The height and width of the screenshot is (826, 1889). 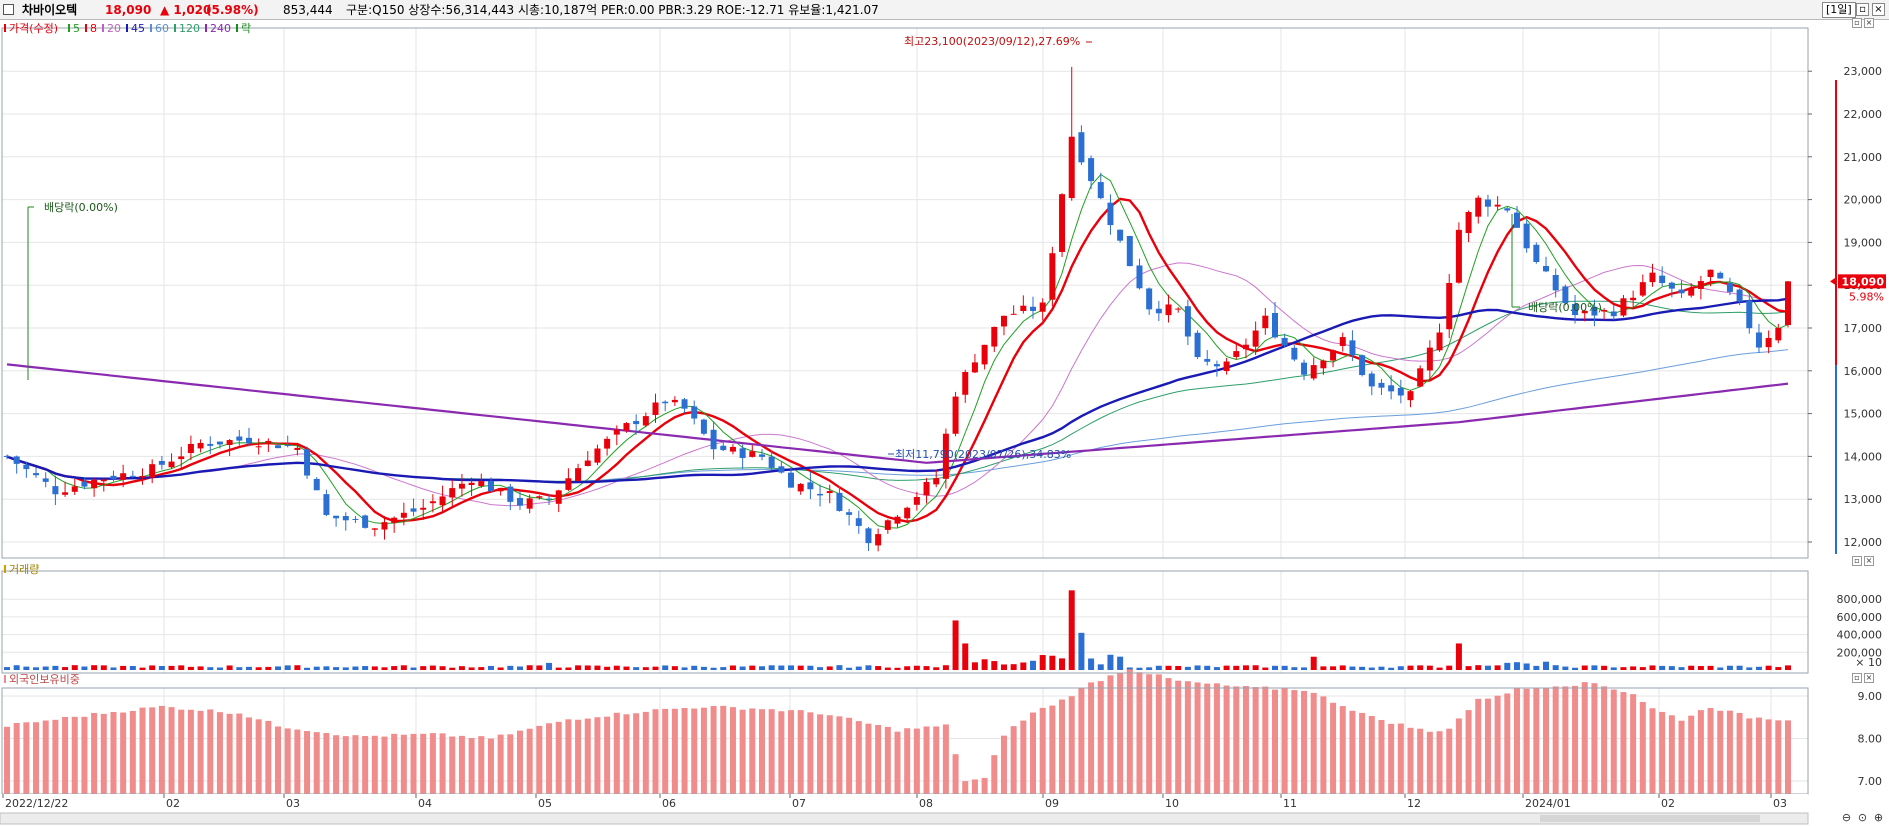 What do you see at coordinates (1857, 678) in the screenshot?
I see `foreign-panel-min-icon: ▫` at bounding box center [1857, 678].